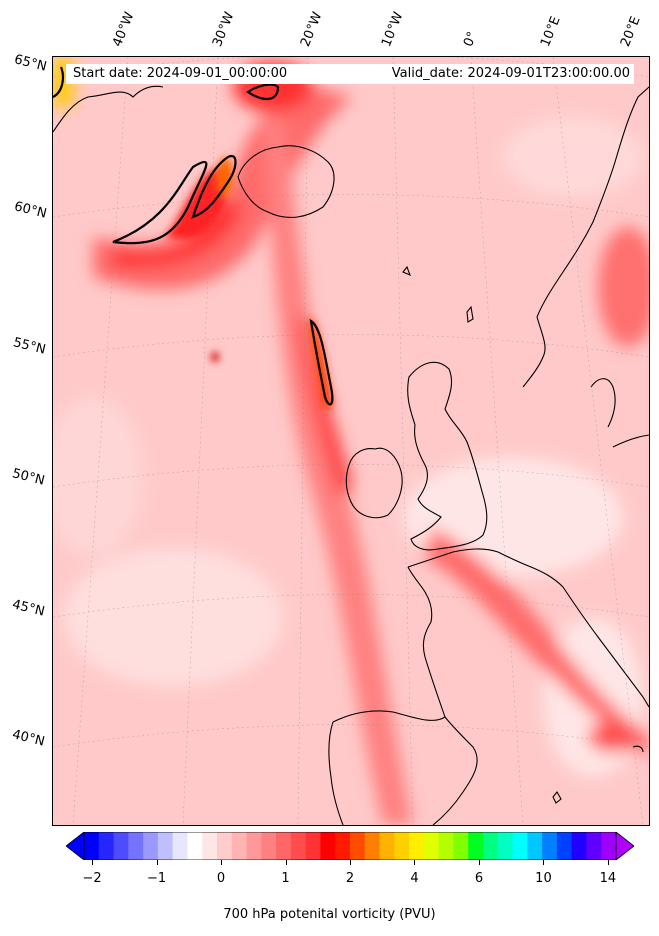 Image resolution: width=659 pixels, height=936 pixels. What do you see at coordinates (510, 73) in the screenshot?
I see `valid-date-label: Valid_date: 2024-09-01T23:00:00.00` at bounding box center [510, 73].